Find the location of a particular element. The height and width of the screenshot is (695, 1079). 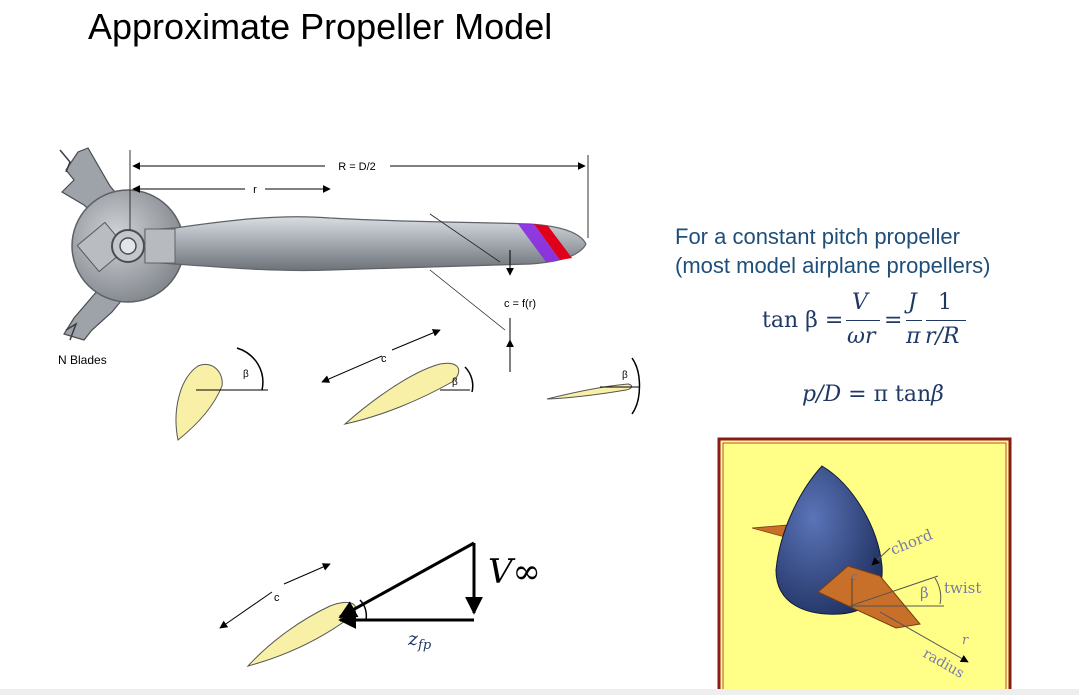

inset-r-label: r is located at coordinates (965, 640).